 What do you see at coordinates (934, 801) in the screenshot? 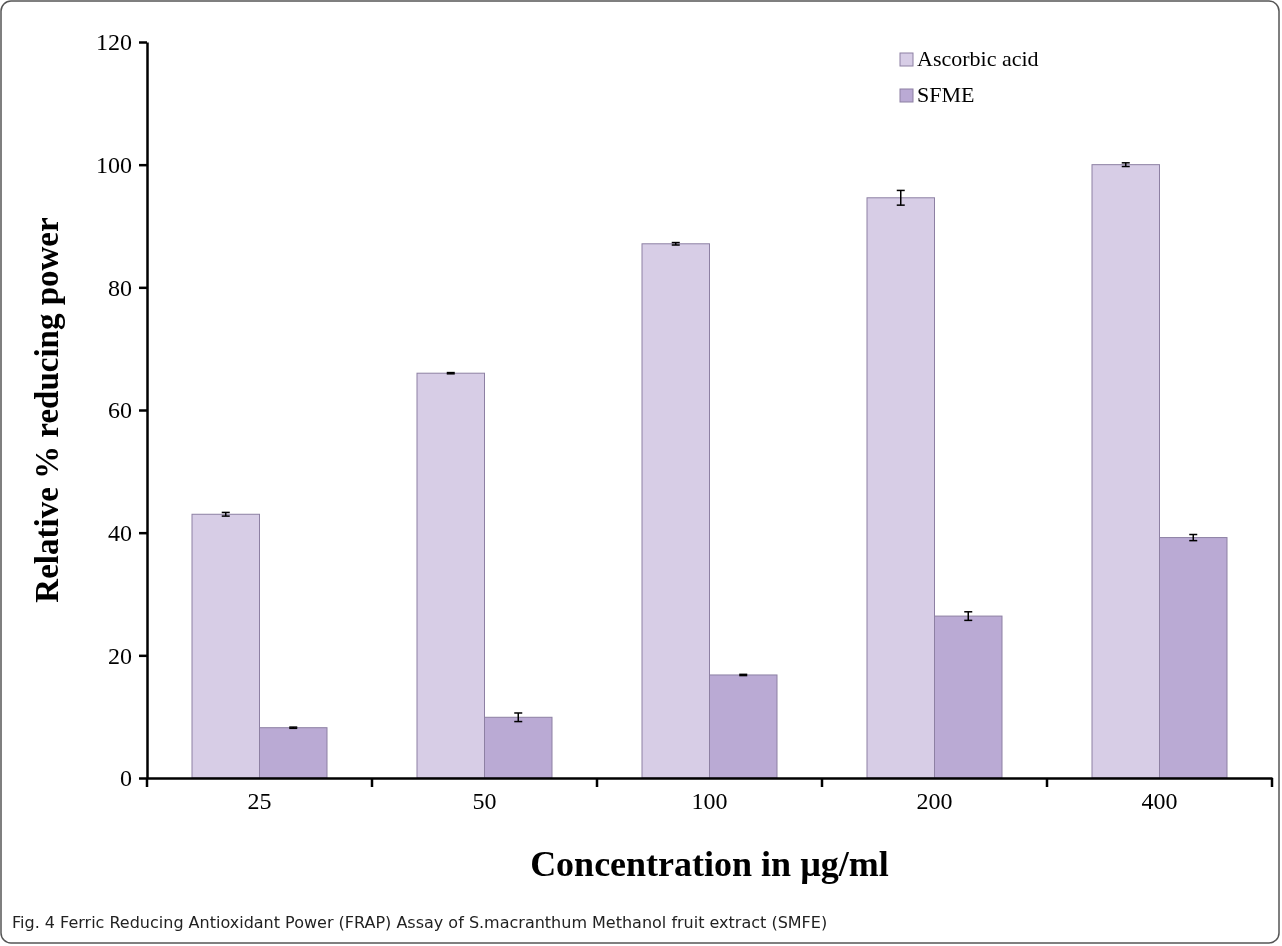
I see `x-tick-label: 200` at bounding box center [934, 801].